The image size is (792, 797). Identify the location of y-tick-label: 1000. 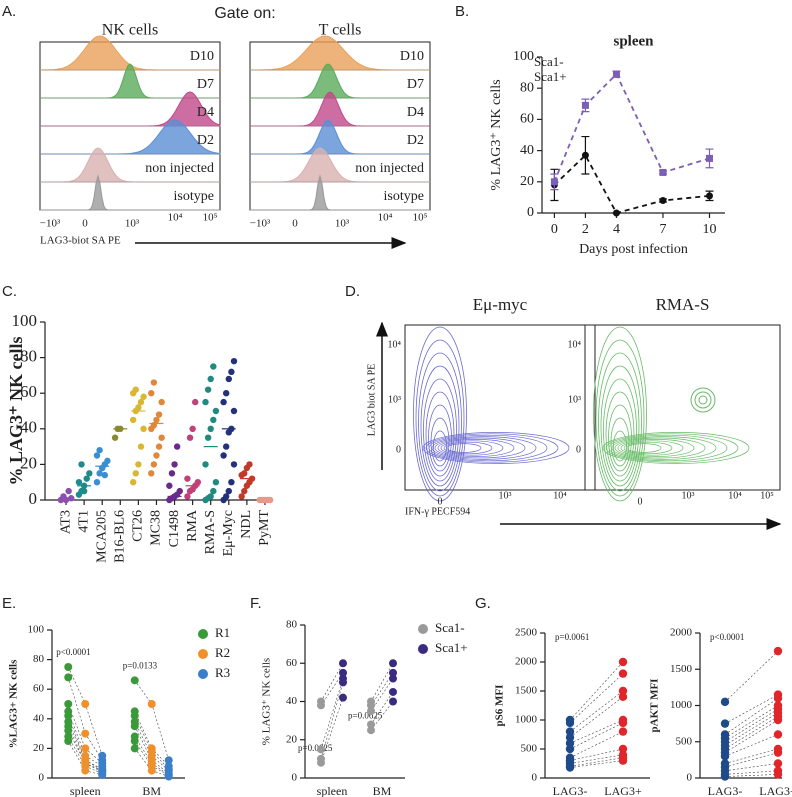
(526, 720).